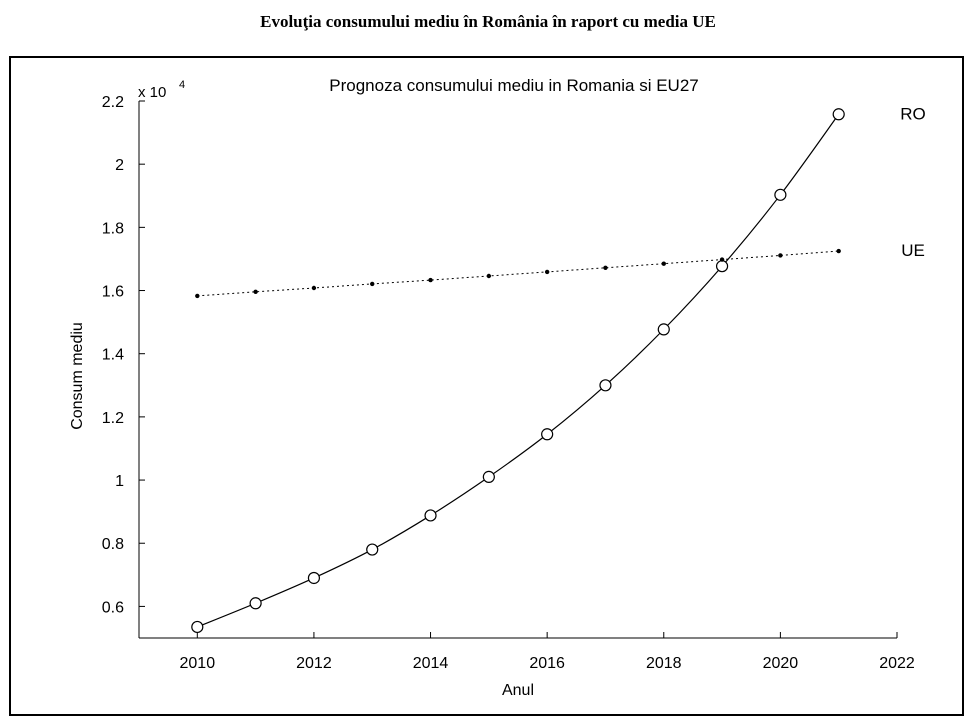  I want to click on series-line-ue, so click(518, 273).